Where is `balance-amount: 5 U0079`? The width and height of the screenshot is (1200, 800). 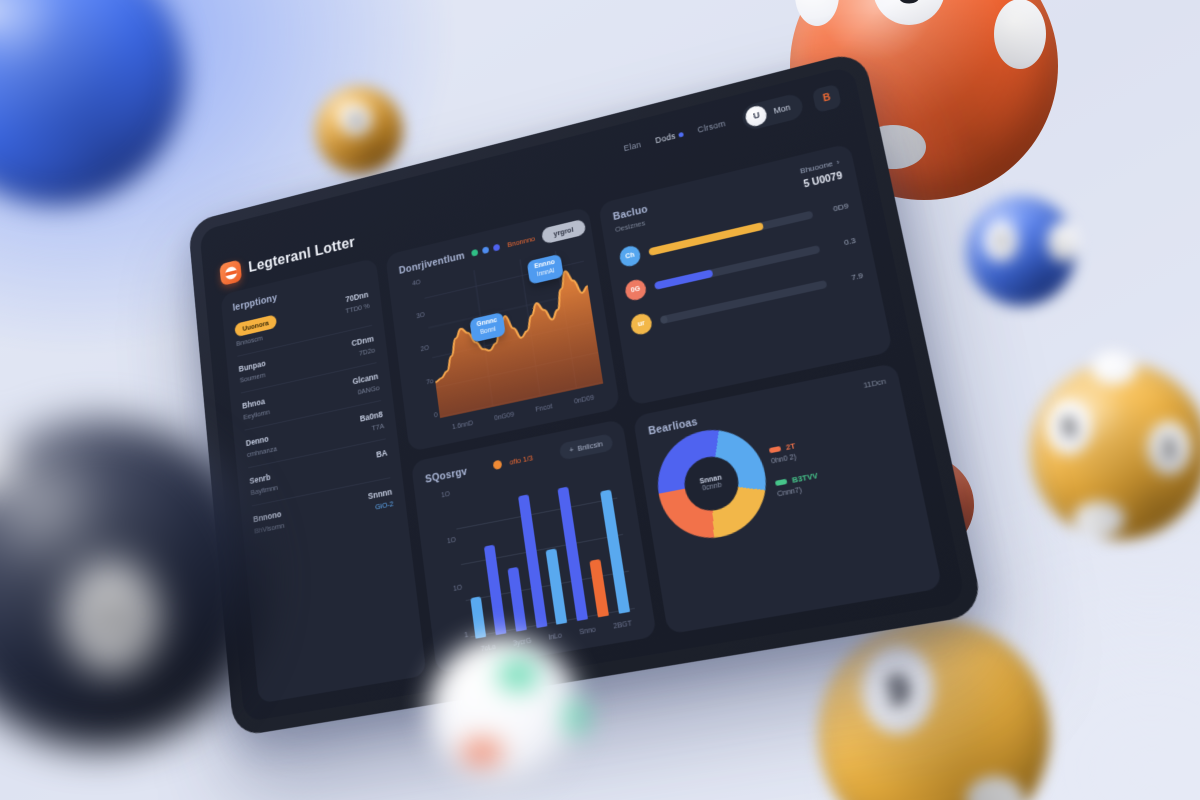 balance-amount: 5 U0079 is located at coordinates (823, 180).